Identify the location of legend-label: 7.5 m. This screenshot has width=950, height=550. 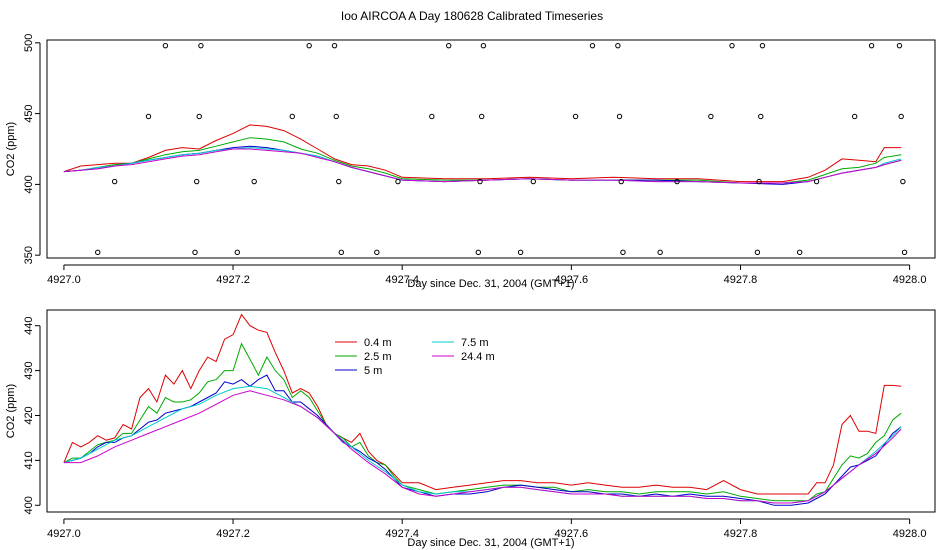
(475, 343).